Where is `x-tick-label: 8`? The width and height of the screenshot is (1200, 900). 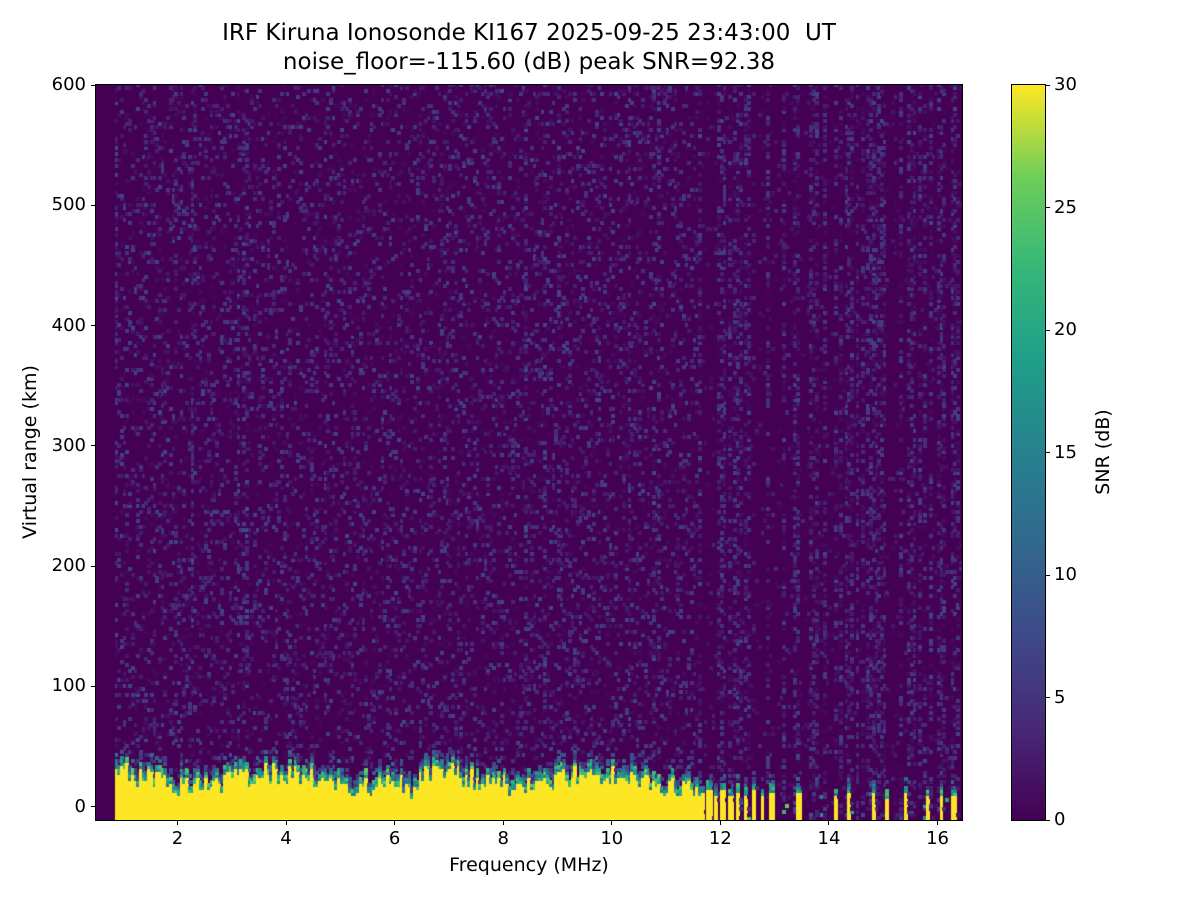 x-tick-label: 8 is located at coordinates (503, 838).